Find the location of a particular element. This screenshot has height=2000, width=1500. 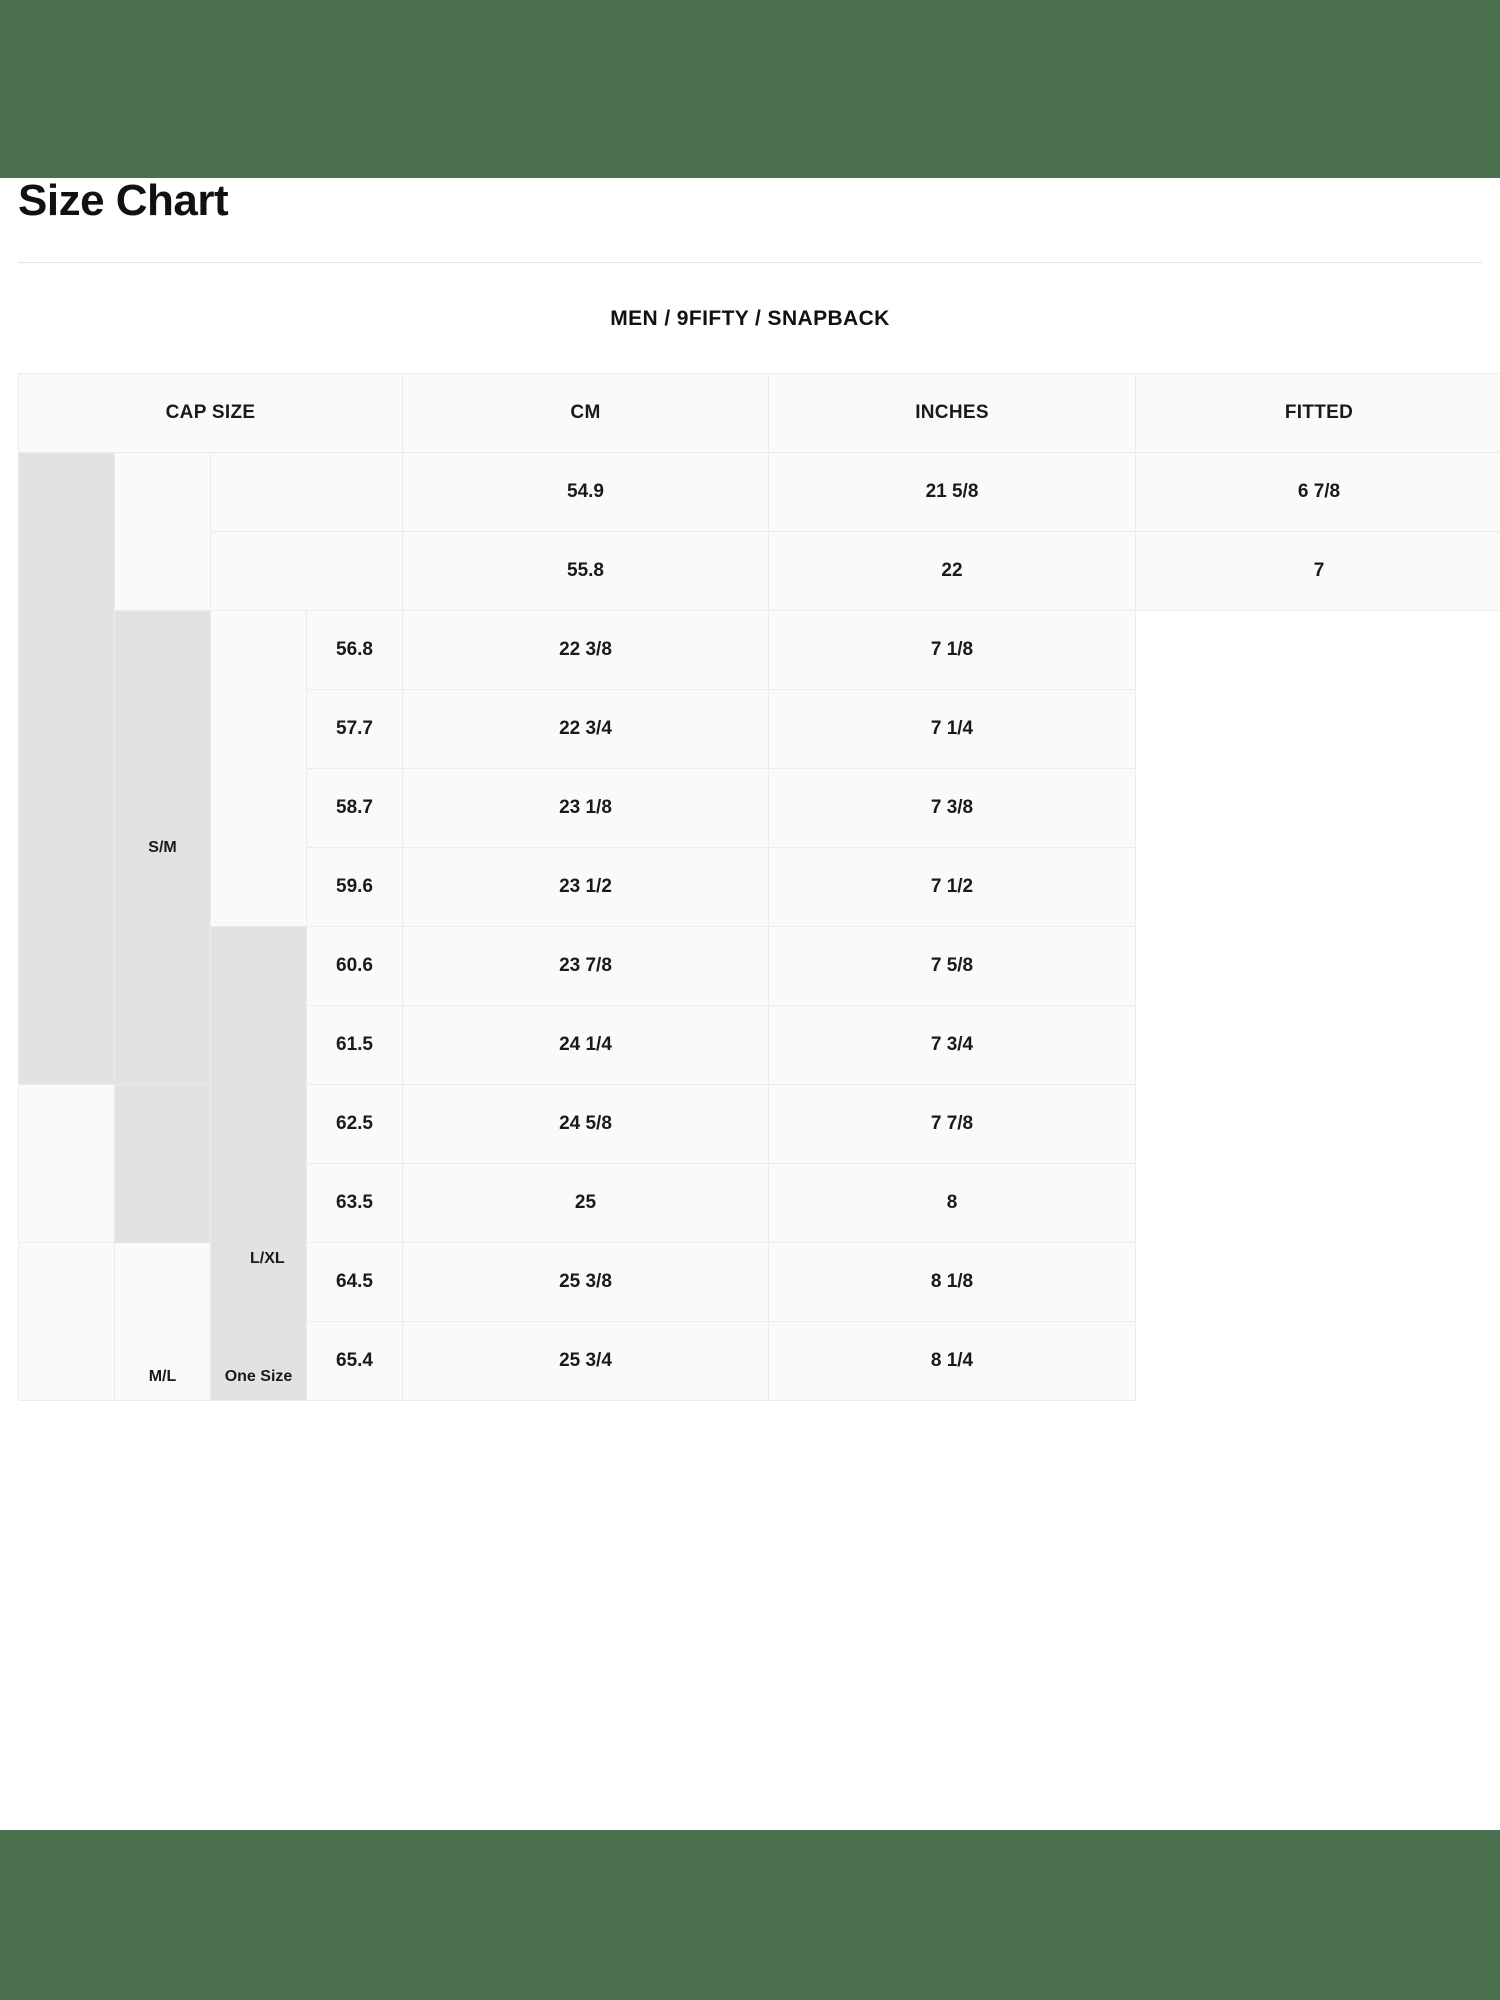

table-header-row: CAP SIZE CM INCHES FITTED is located at coordinates (759, 413).